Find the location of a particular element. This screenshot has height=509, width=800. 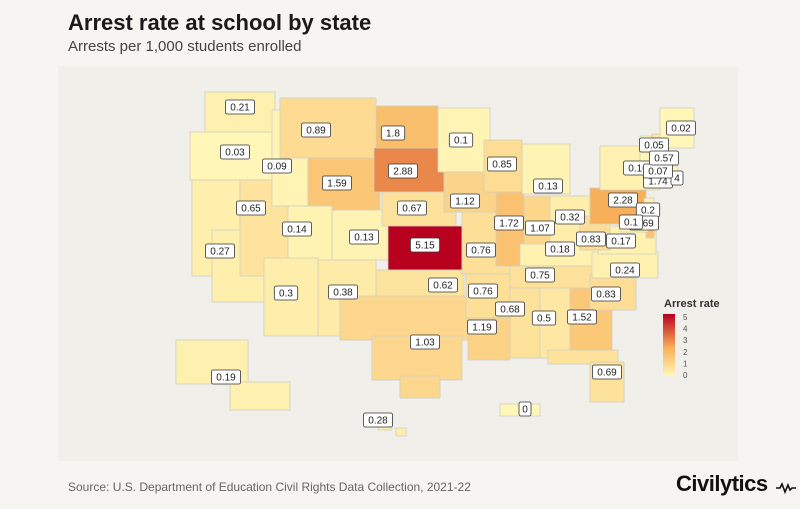

value-label-mi: 0.13 is located at coordinates (548, 186).